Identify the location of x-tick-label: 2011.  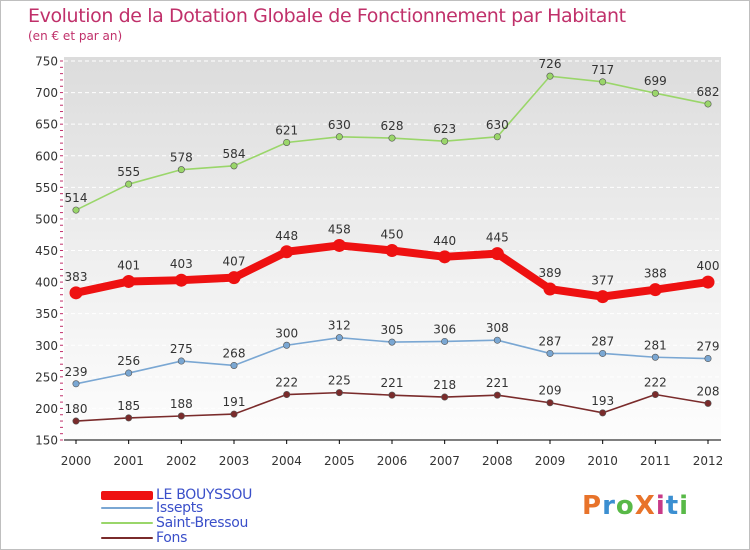
(655, 461).